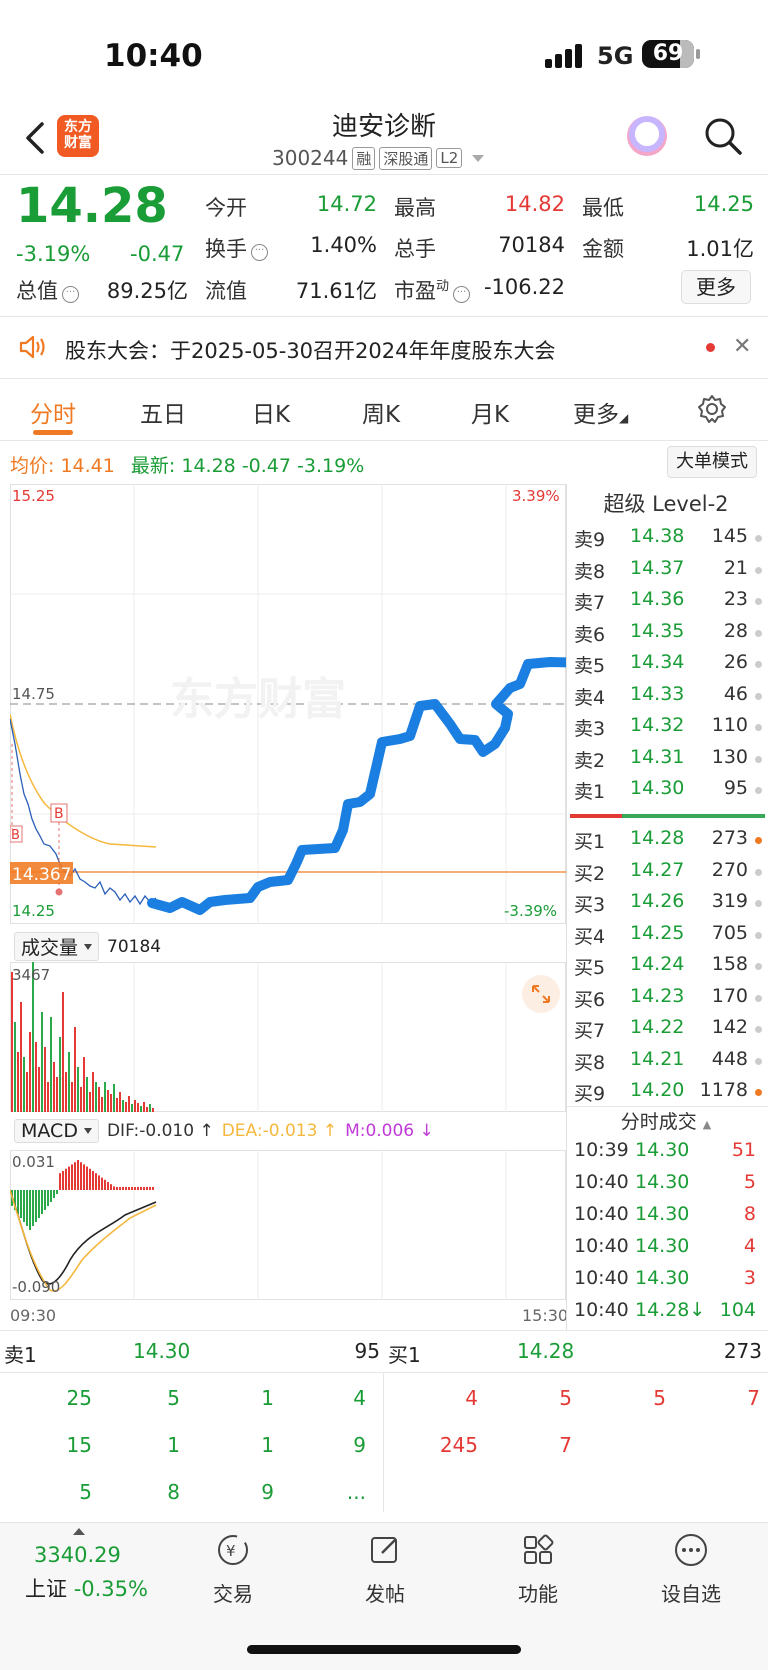 This screenshot has width=768, height=1670. I want to click on bid-row: 买8 14.21 448, so click(668, 1063).